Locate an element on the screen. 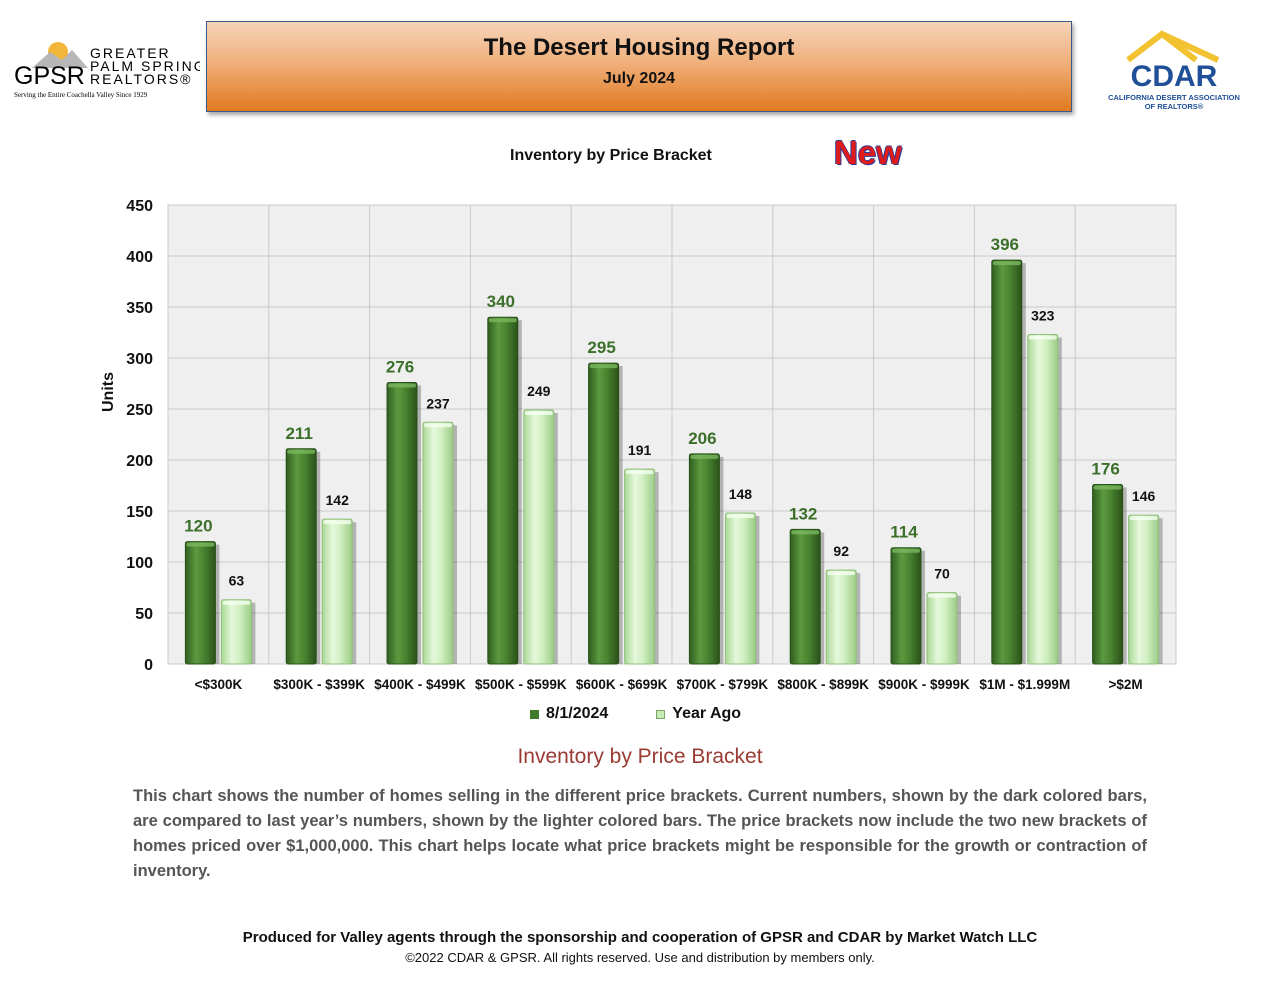 The height and width of the screenshot is (989, 1280). y-tick-label: 300 is located at coordinates (139, 359).